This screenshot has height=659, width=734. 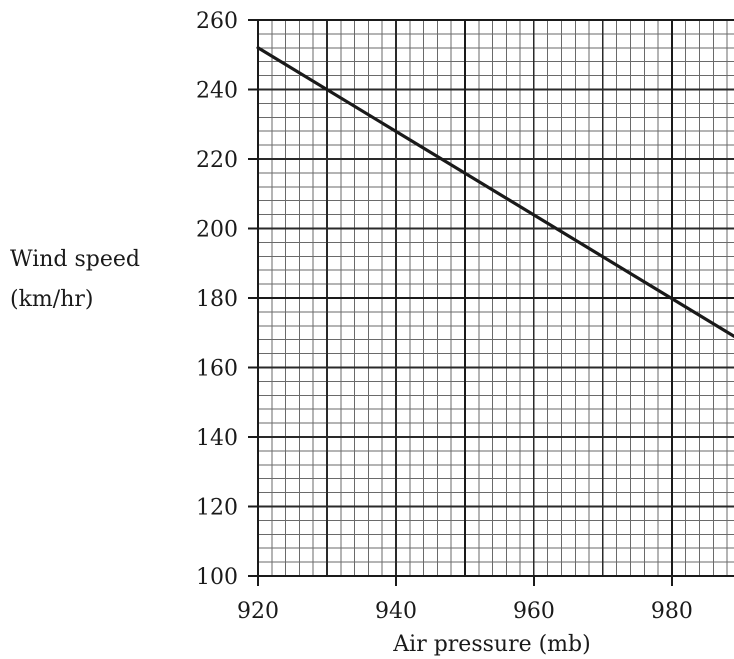 I want to click on y-tick-label: 220, so click(x=217, y=160).